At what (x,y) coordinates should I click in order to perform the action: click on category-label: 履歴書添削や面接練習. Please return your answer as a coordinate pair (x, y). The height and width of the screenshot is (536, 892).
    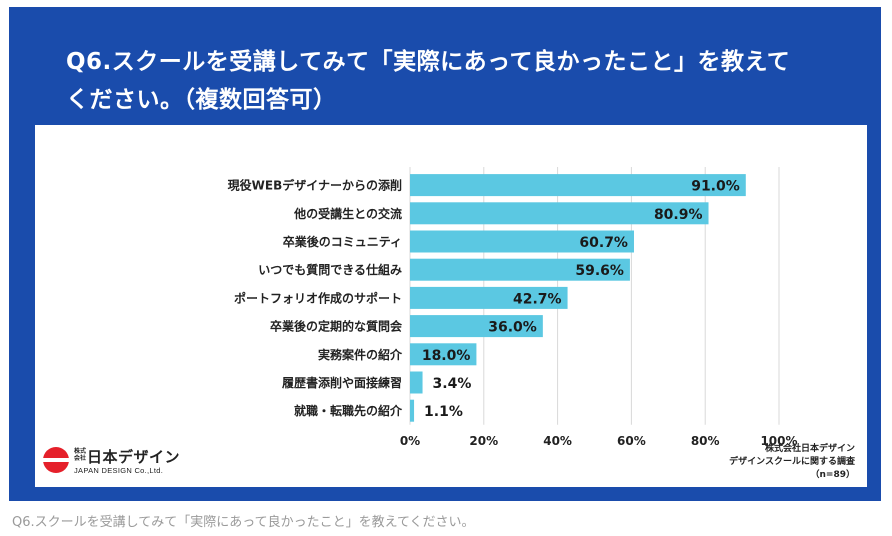
    Looking at the image, I should click on (341, 382).